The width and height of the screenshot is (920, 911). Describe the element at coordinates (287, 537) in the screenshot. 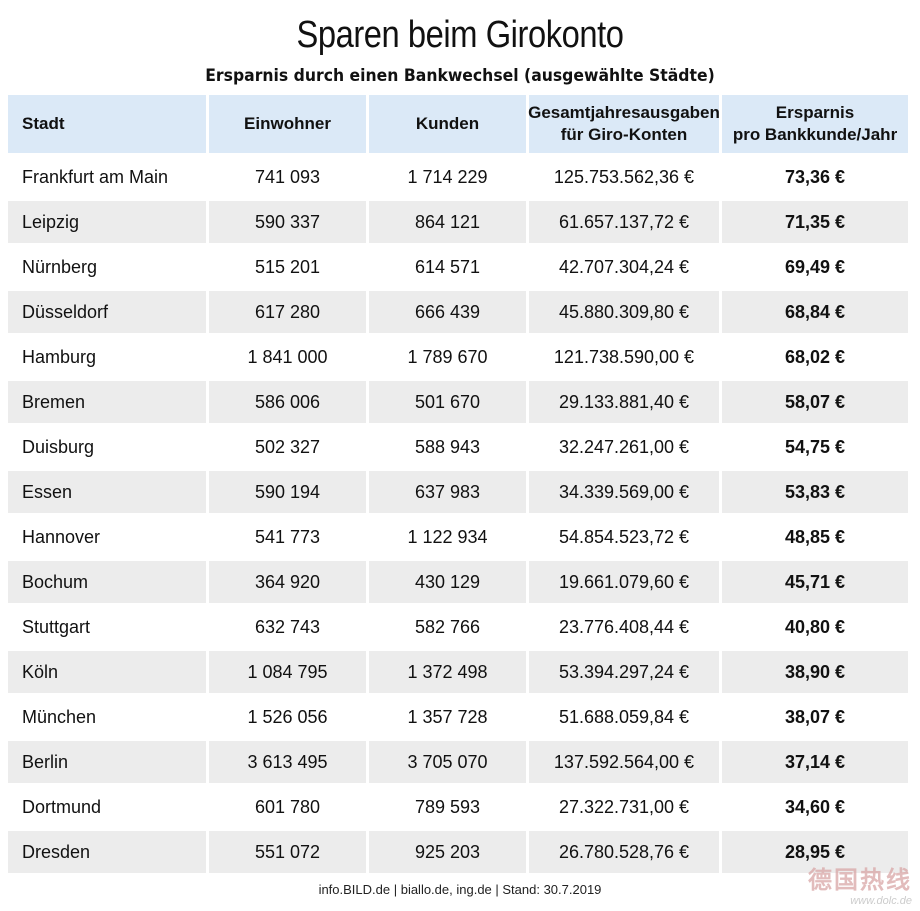

I see `cell-einwohner: 541 773` at that location.